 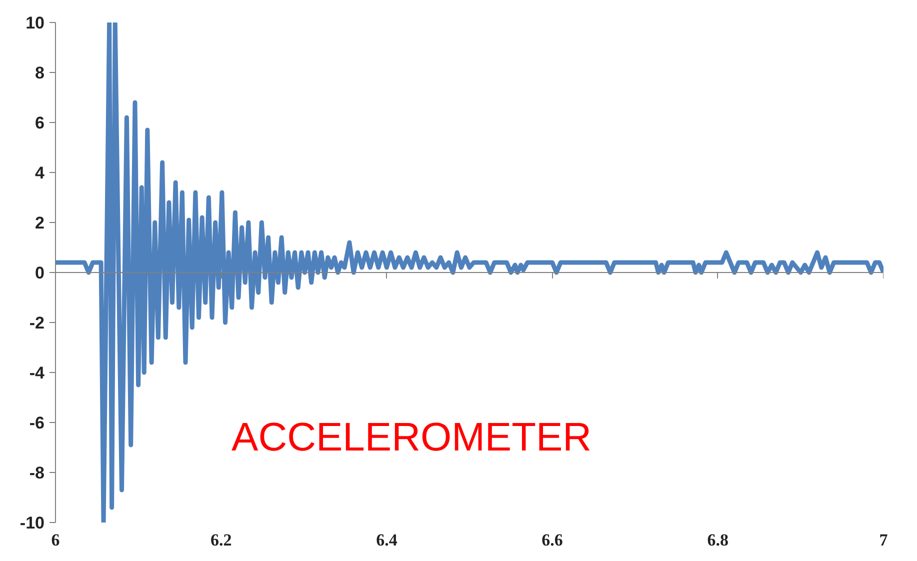 I want to click on y-tick-label: -2, so click(x=37, y=323).